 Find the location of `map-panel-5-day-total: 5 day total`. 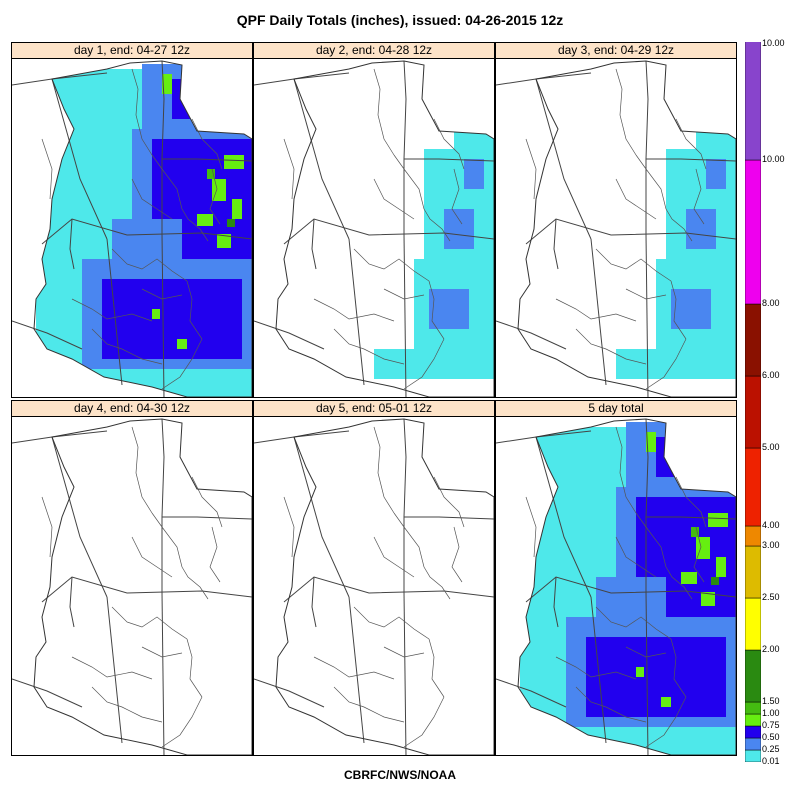

map-panel-5-day-total: 5 day total is located at coordinates (616, 578).